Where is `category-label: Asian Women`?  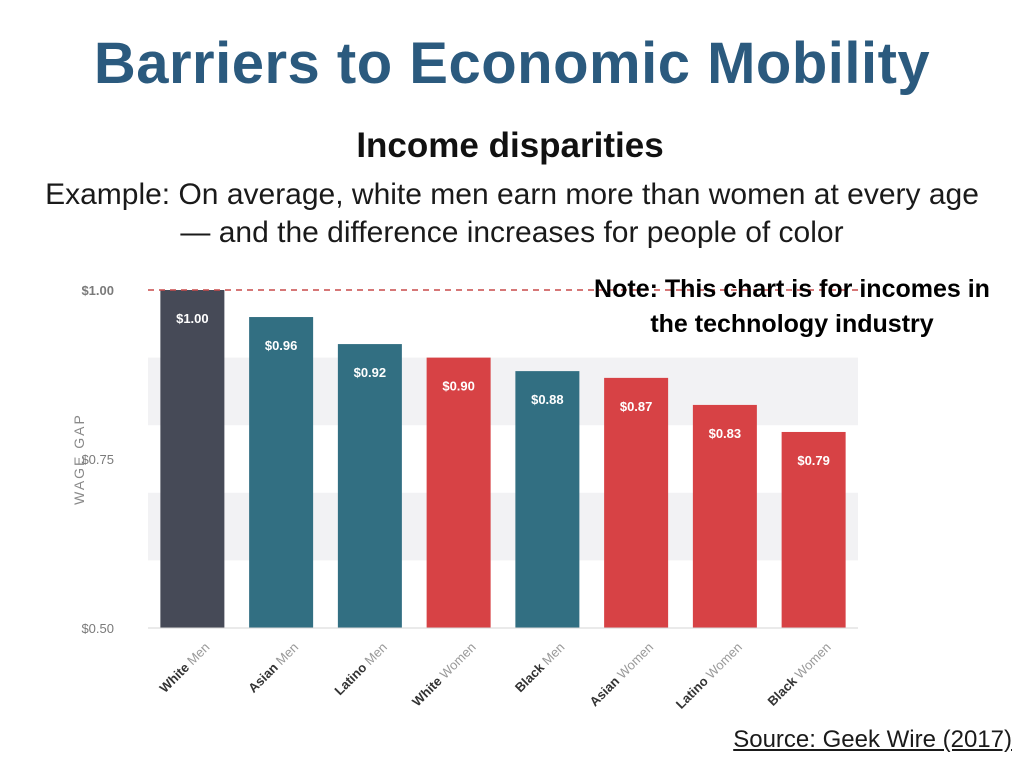
category-label: Asian Women is located at coordinates (622, 675).